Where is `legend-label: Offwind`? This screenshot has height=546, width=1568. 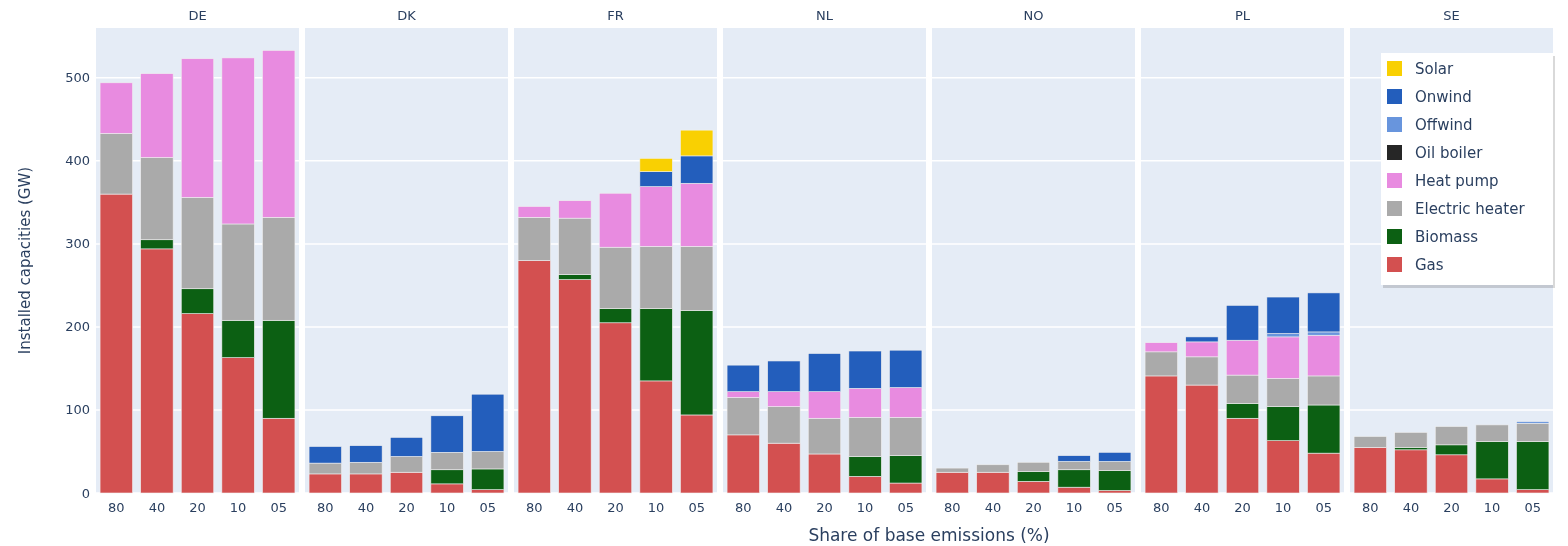
legend-label: Offwind is located at coordinates (1444, 125).